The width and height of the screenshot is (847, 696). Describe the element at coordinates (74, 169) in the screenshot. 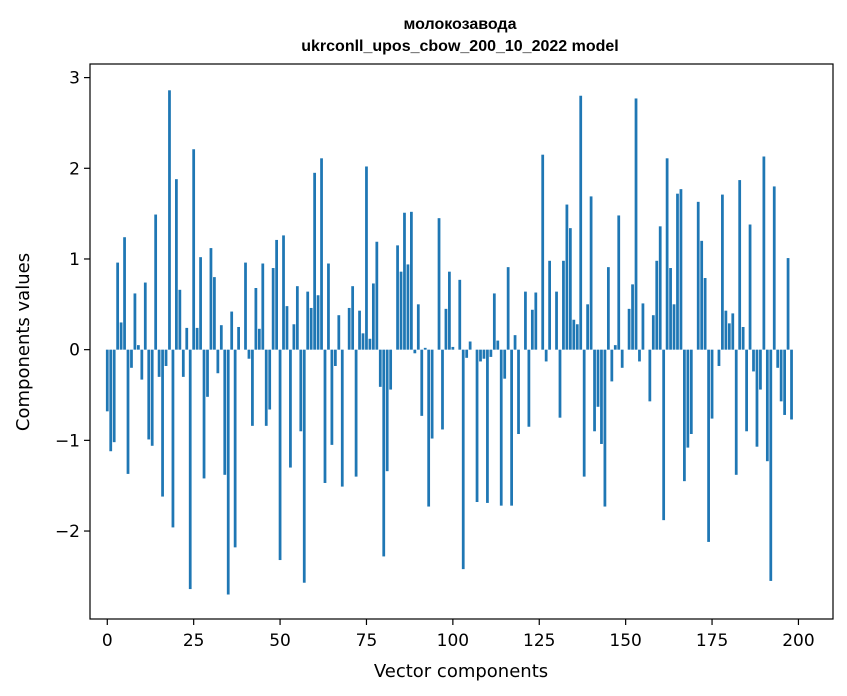

I see `y-tick-label: 2` at that location.